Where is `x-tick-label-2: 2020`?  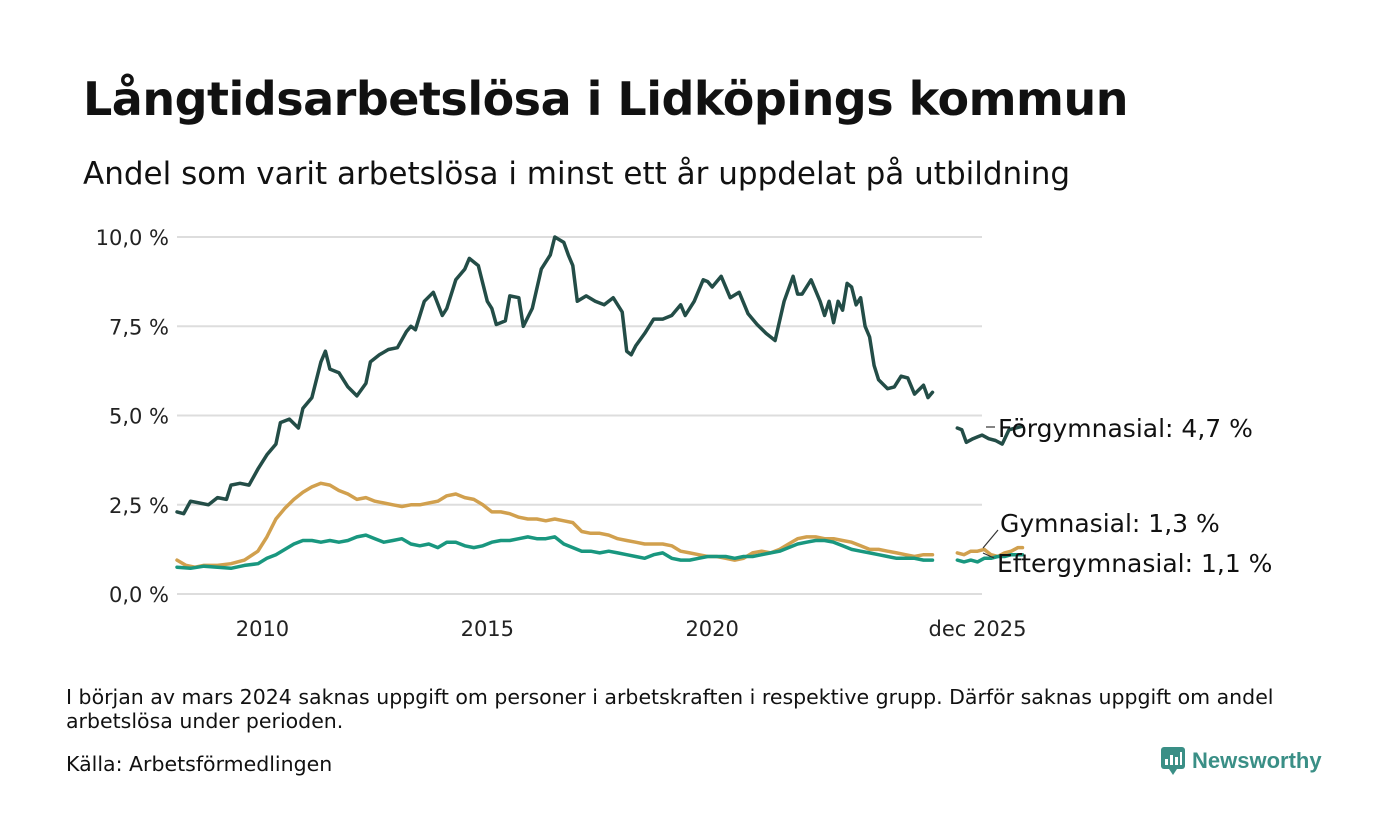 x-tick-label-2: 2020 is located at coordinates (711, 629).